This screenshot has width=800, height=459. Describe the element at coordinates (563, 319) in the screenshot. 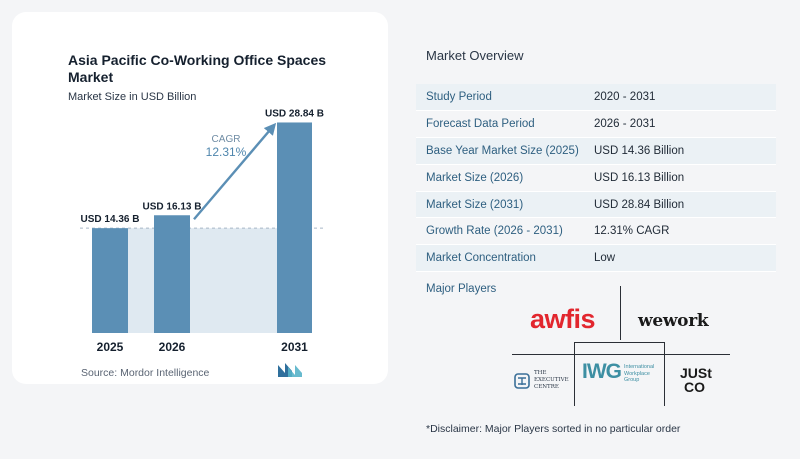

I see `awfis-logo: awfis` at that location.